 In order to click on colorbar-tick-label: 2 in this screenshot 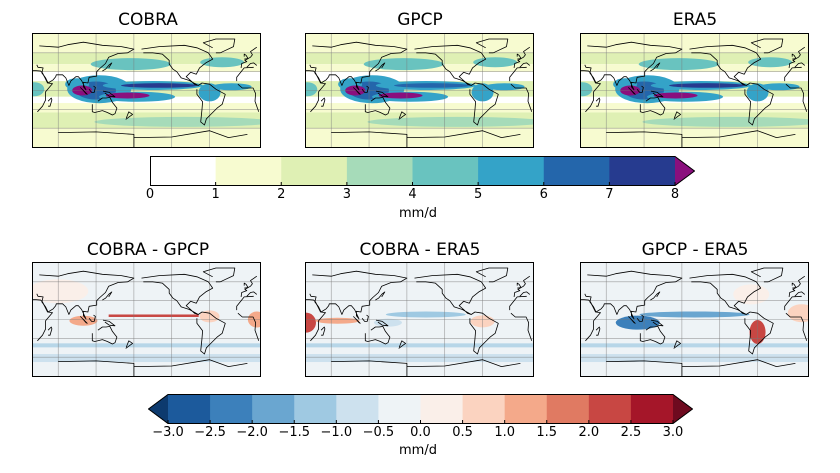, I will do `click(281, 194)`.